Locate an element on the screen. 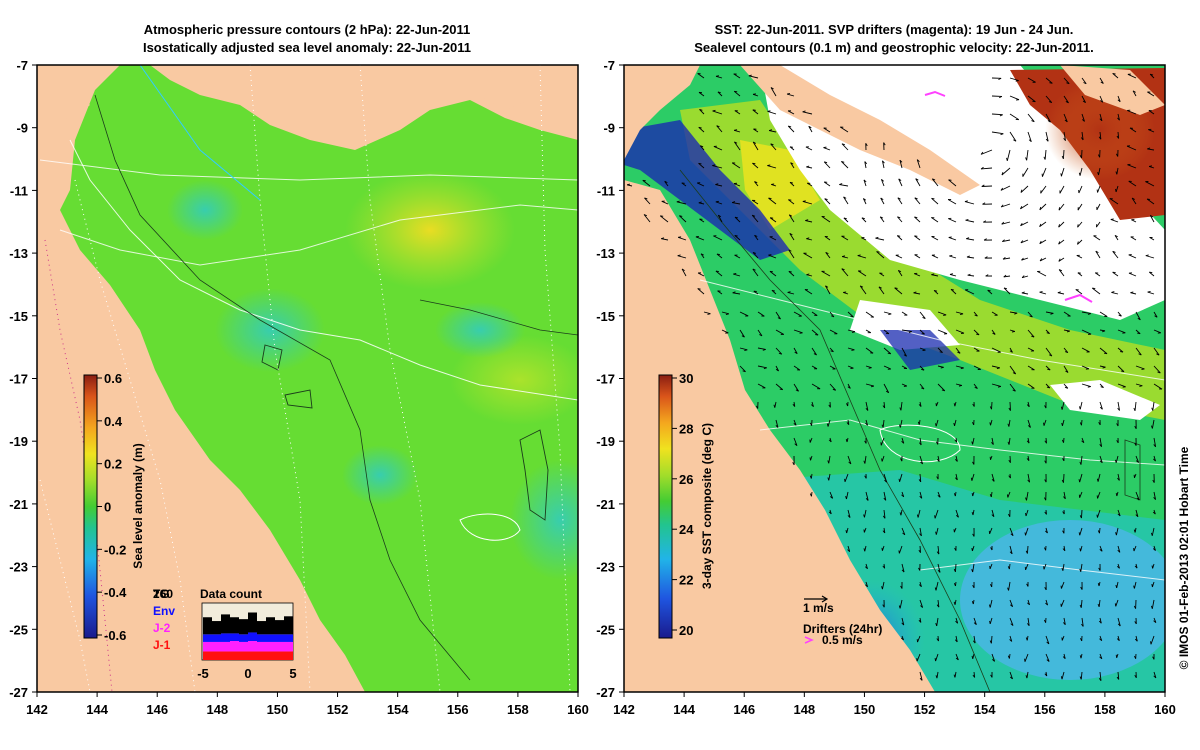  data-count-x-tick-label: 0 is located at coordinates (247, 673).